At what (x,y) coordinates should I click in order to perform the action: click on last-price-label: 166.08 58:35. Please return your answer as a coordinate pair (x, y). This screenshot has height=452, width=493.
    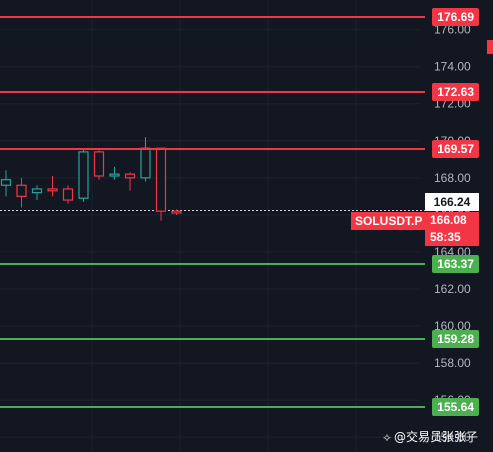
    Looking at the image, I should click on (452, 229).